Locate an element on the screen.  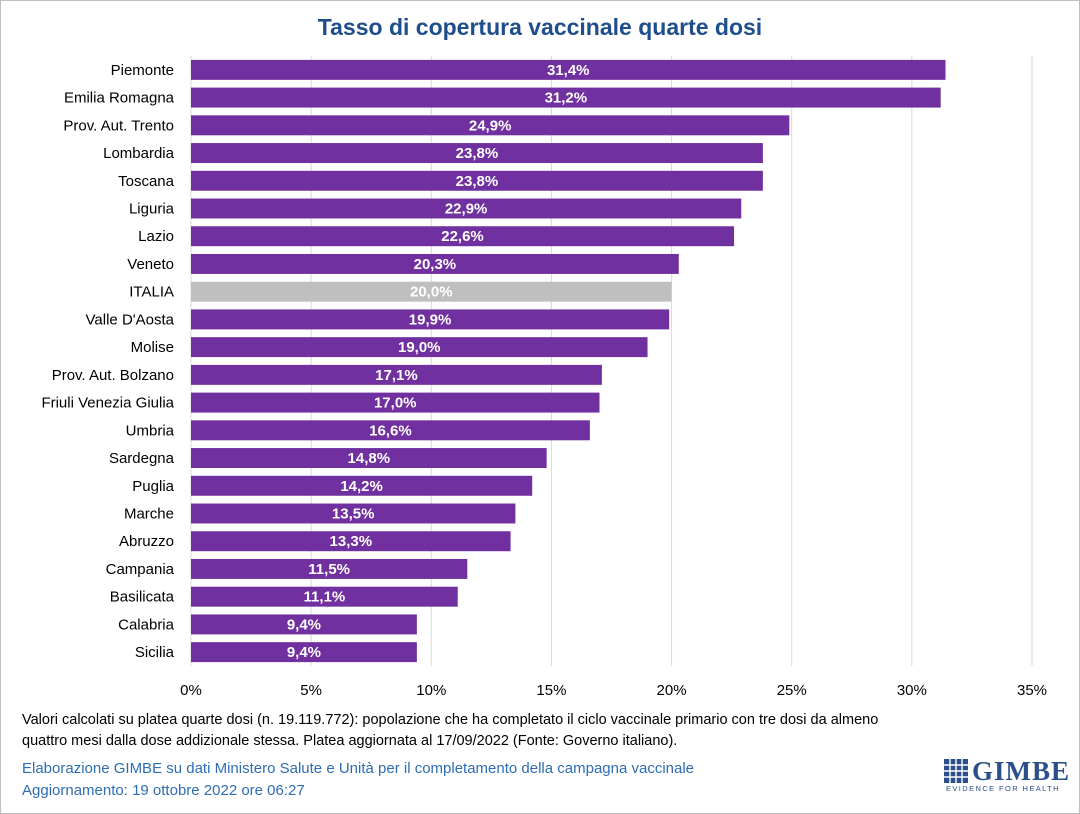
category-label: Liguria is located at coordinates (152, 209).